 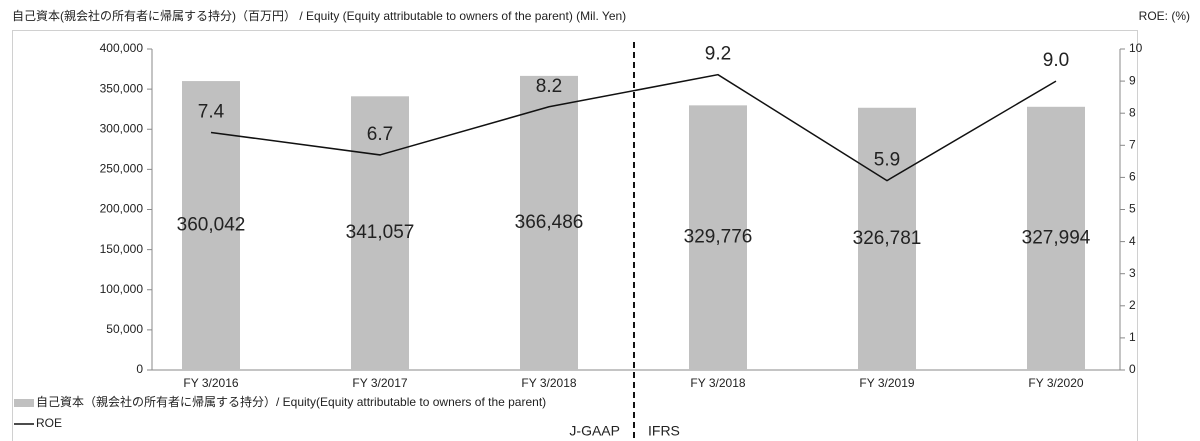 I want to click on value-label: 327,994, so click(x=1056, y=237).